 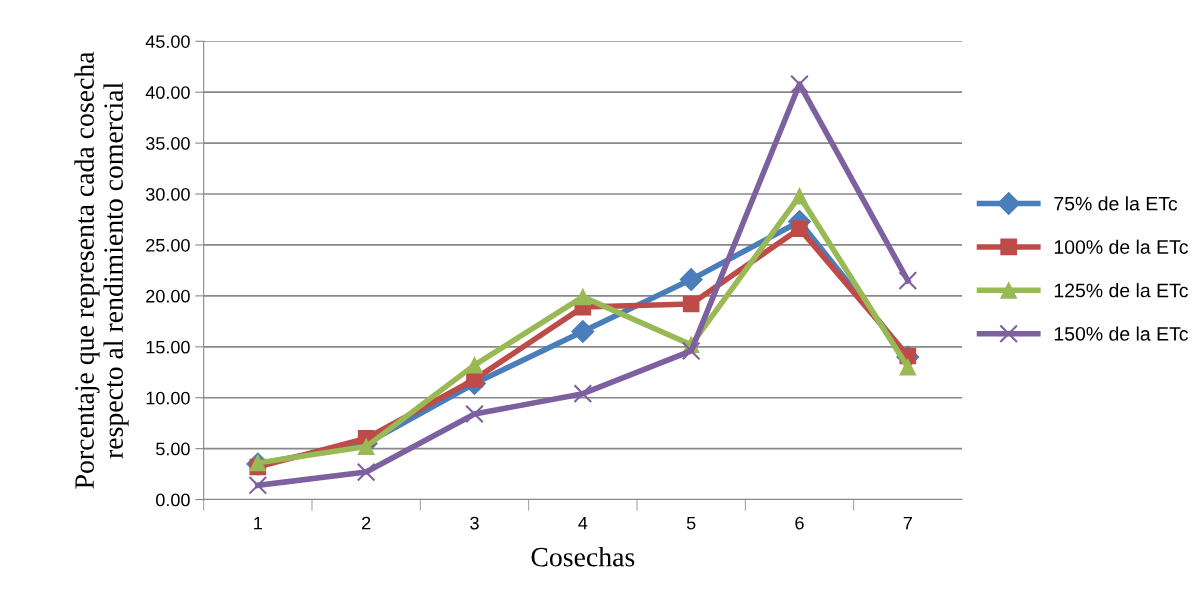 I want to click on y-tick-label: 15.00, so click(x=168, y=347).